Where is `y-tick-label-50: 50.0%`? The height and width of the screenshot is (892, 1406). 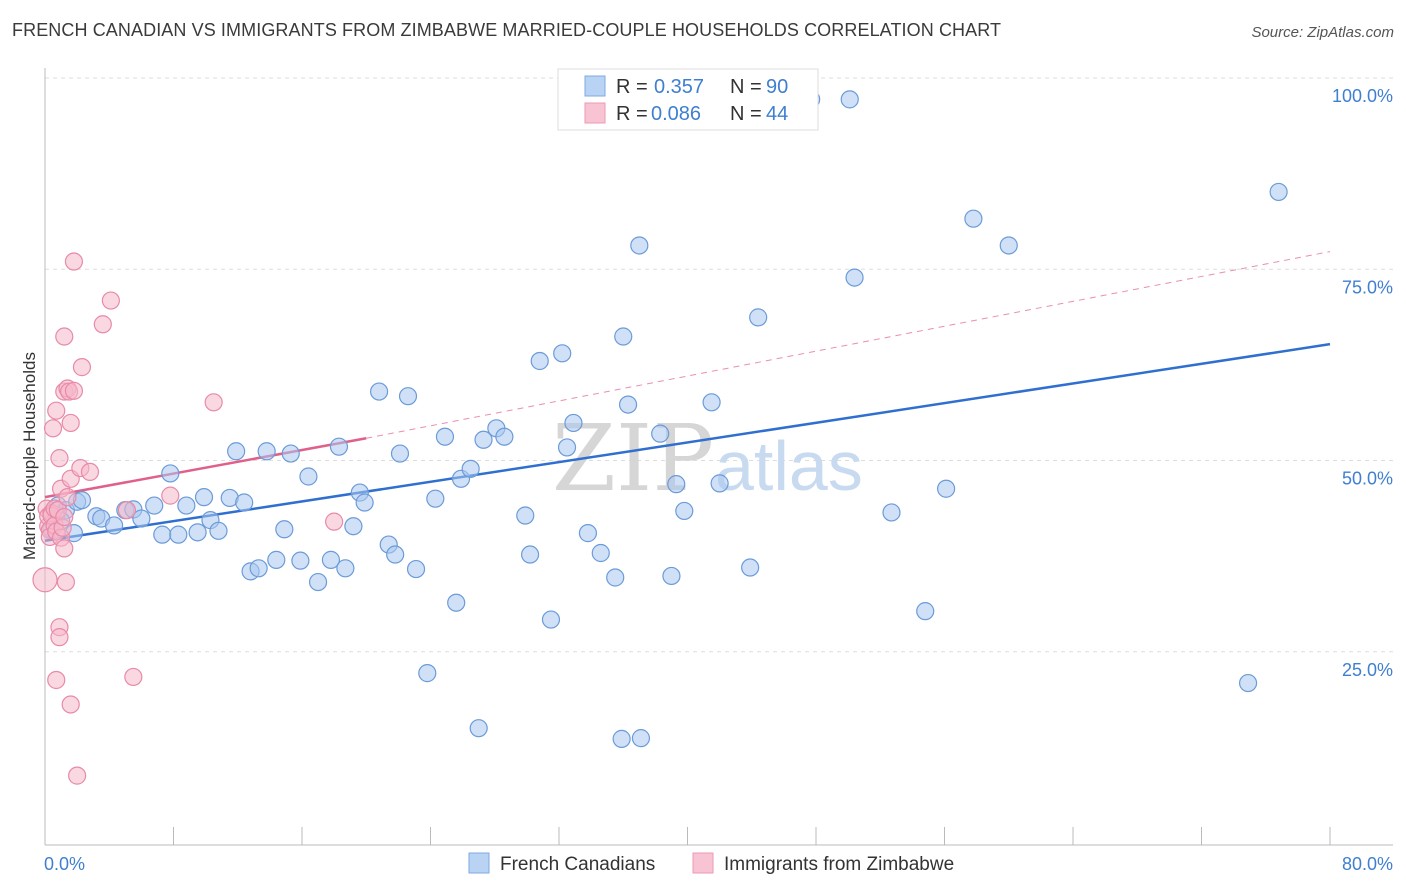
y-tick-label-50: 50.0% is located at coordinates (1367, 479).